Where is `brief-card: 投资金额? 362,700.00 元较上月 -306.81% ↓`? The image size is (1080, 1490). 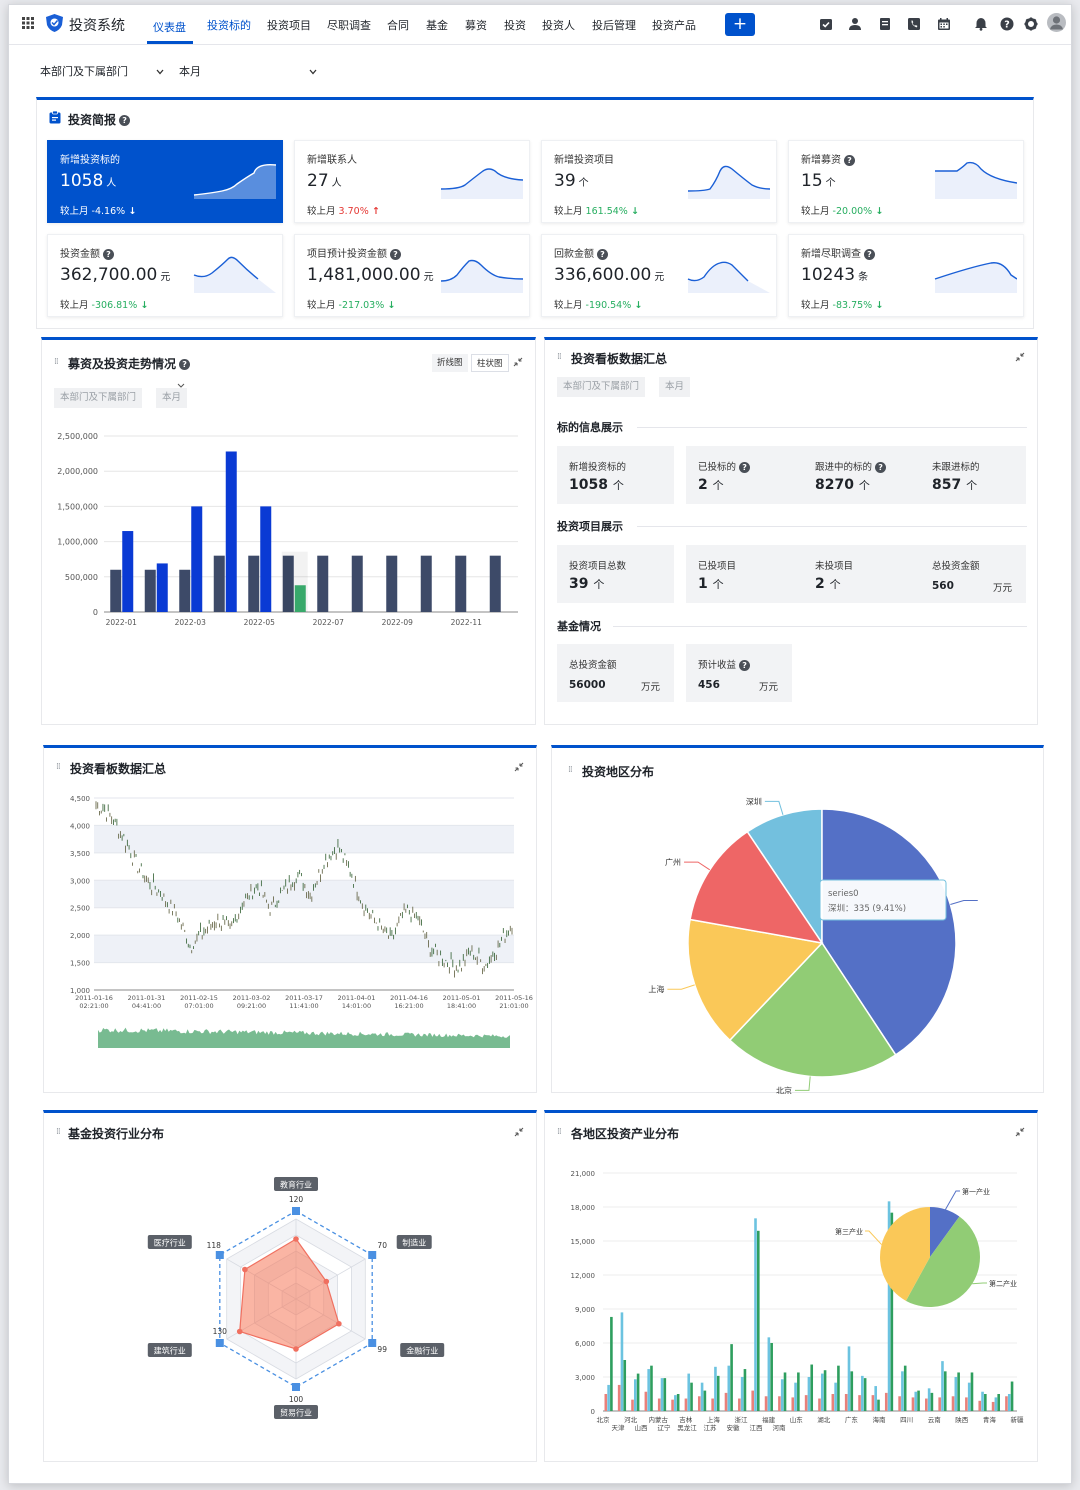 brief-card: 投资金额? 362,700.00 元较上月 -306.81% ↓ is located at coordinates (165, 275).